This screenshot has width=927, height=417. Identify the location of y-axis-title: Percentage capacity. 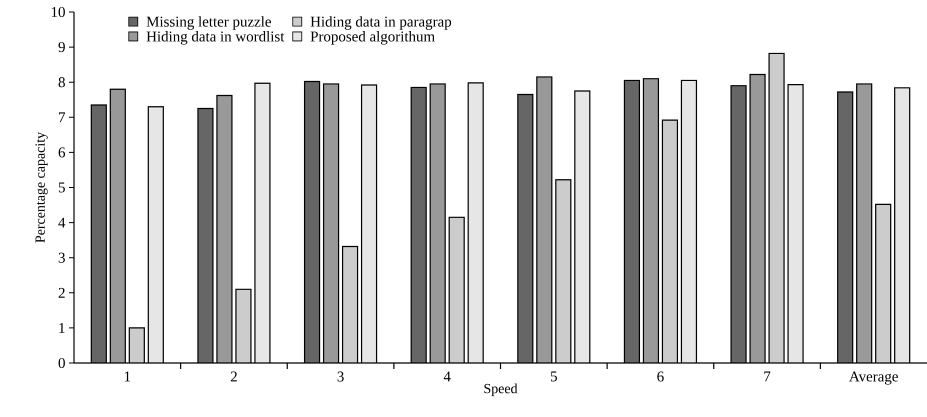
(41, 187).